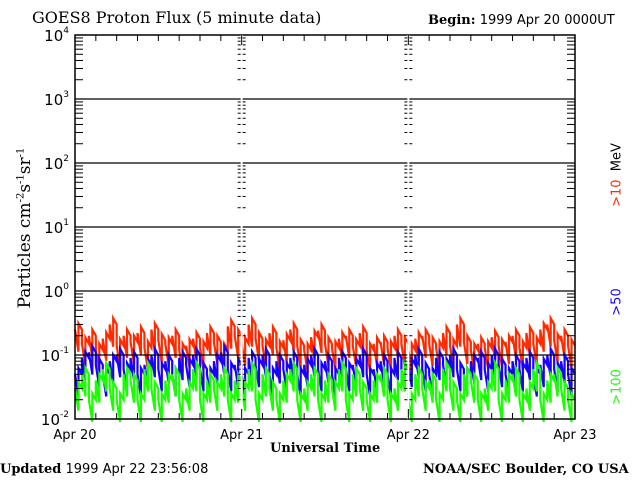 This screenshot has width=640, height=480. I want to click on x-tick-label: Apr 20, so click(74, 435).